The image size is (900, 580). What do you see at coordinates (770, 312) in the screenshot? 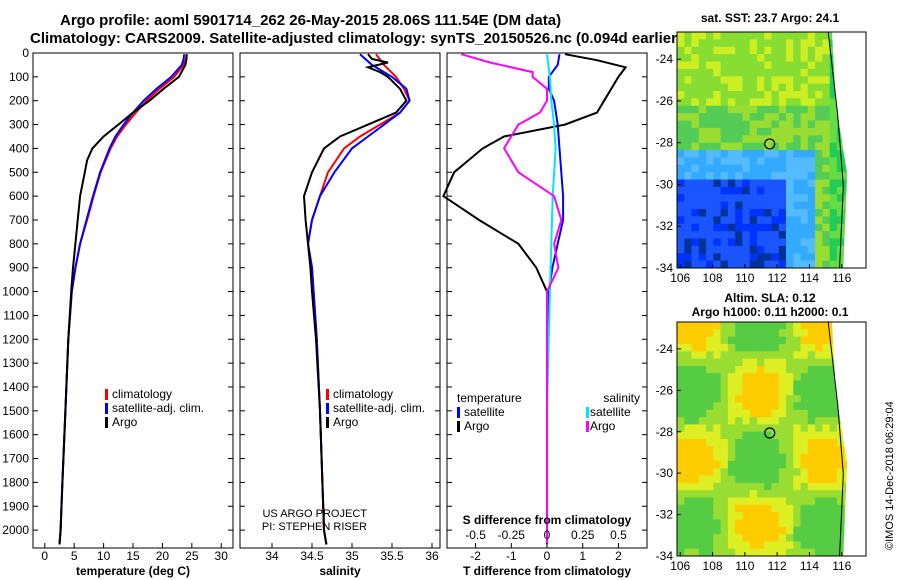
I see `map2-title2: Argo h1000: 0.11 h2000: 0.1` at bounding box center [770, 312].